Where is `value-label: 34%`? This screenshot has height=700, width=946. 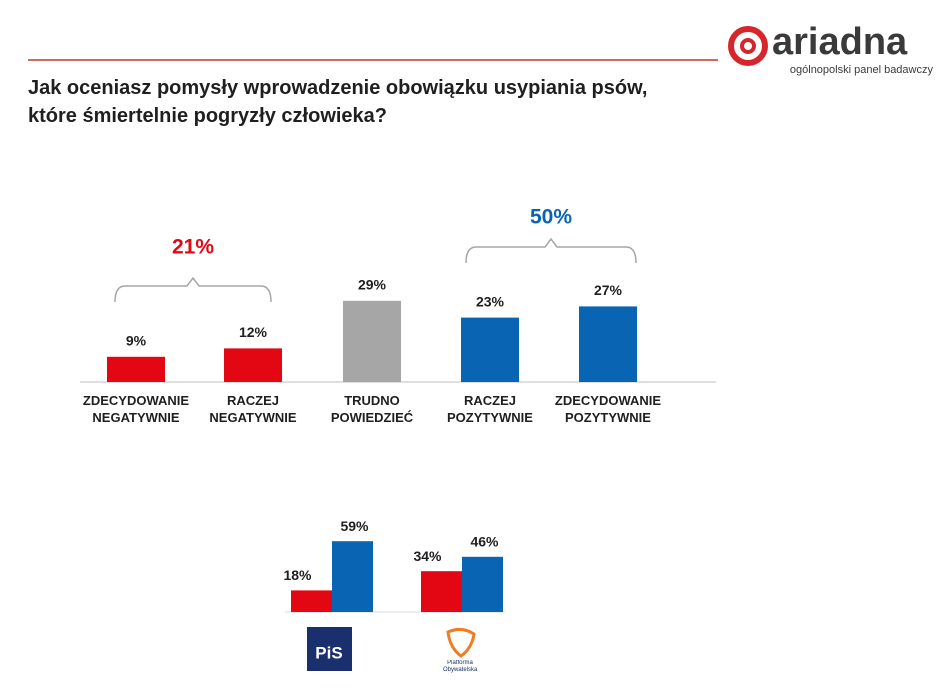
value-label: 34% is located at coordinates (427, 556).